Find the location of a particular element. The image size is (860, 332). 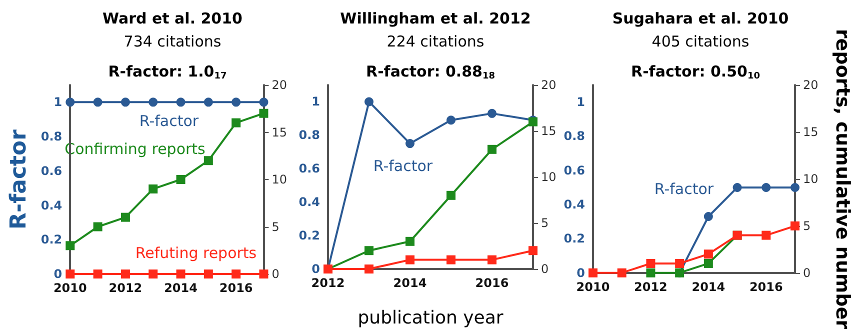

chart-subtitle: 224 citations is located at coordinates (435, 41).